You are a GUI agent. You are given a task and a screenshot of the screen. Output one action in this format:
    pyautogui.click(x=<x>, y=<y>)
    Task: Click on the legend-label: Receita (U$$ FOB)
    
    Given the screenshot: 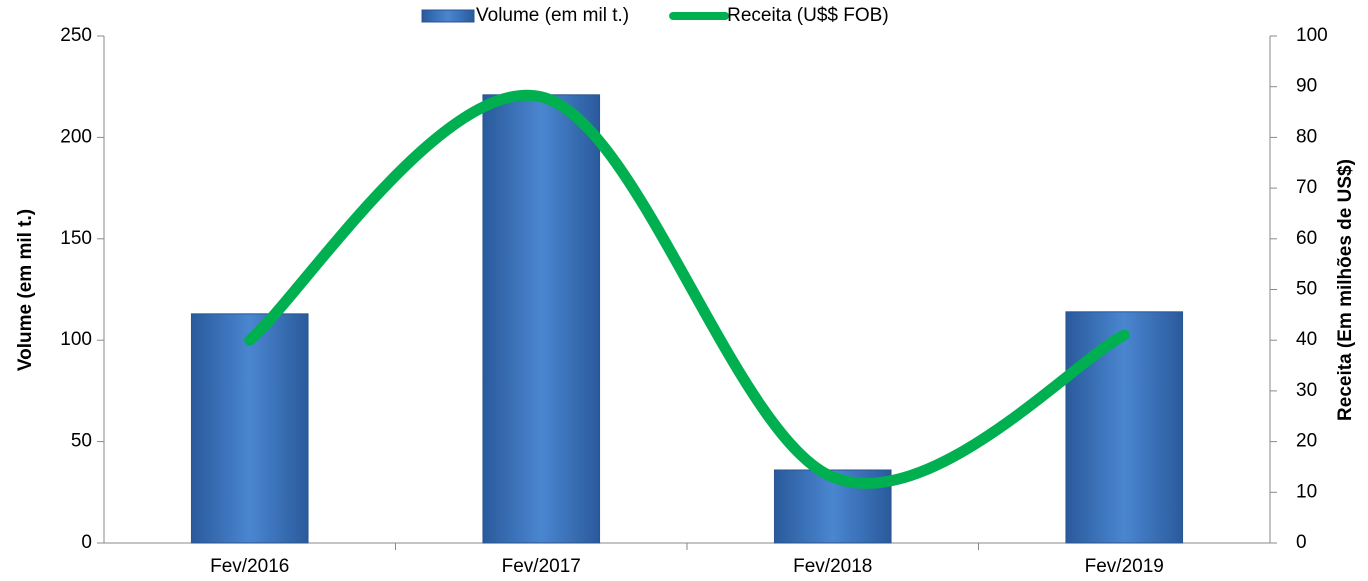 What is the action you would take?
    pyautogui.click(x=808, y=15)
    